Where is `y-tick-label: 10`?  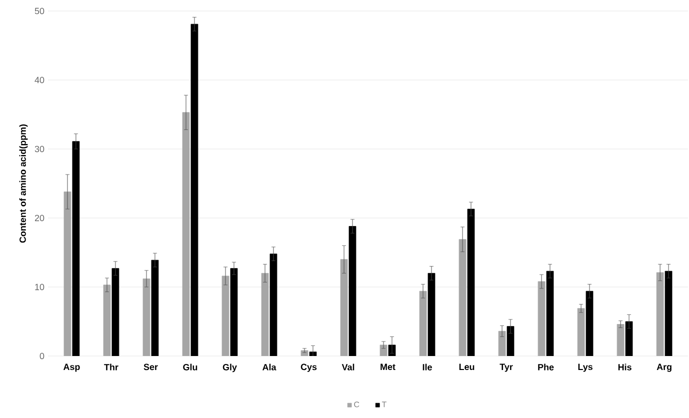 y-tick-label: 10 is located at coordinates (39, 287).